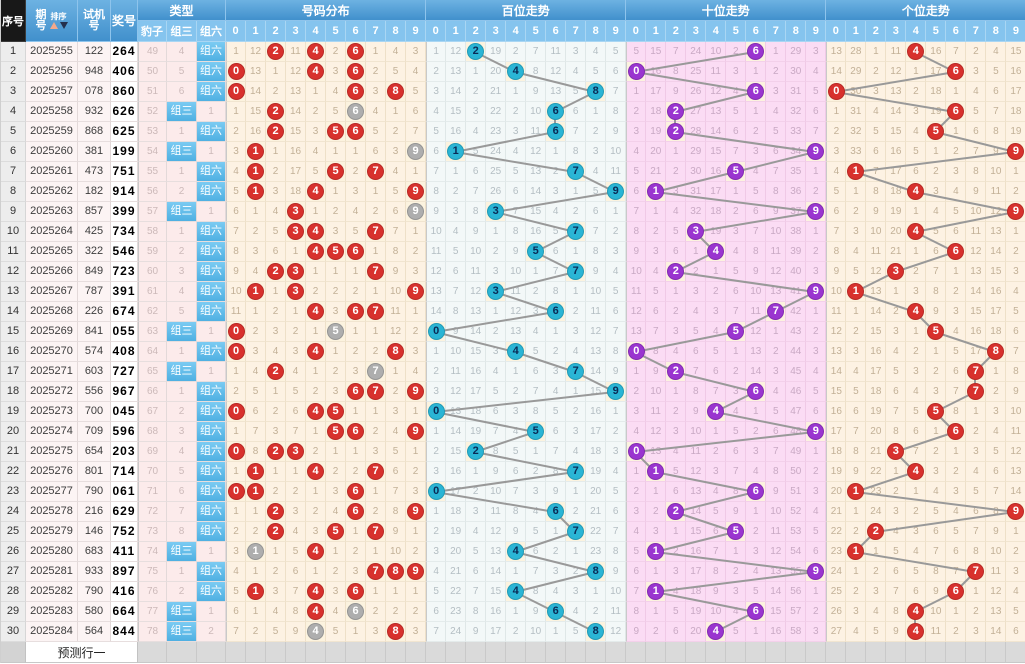  I want to click on bai-miss-cell: 3, so click(596, 152).